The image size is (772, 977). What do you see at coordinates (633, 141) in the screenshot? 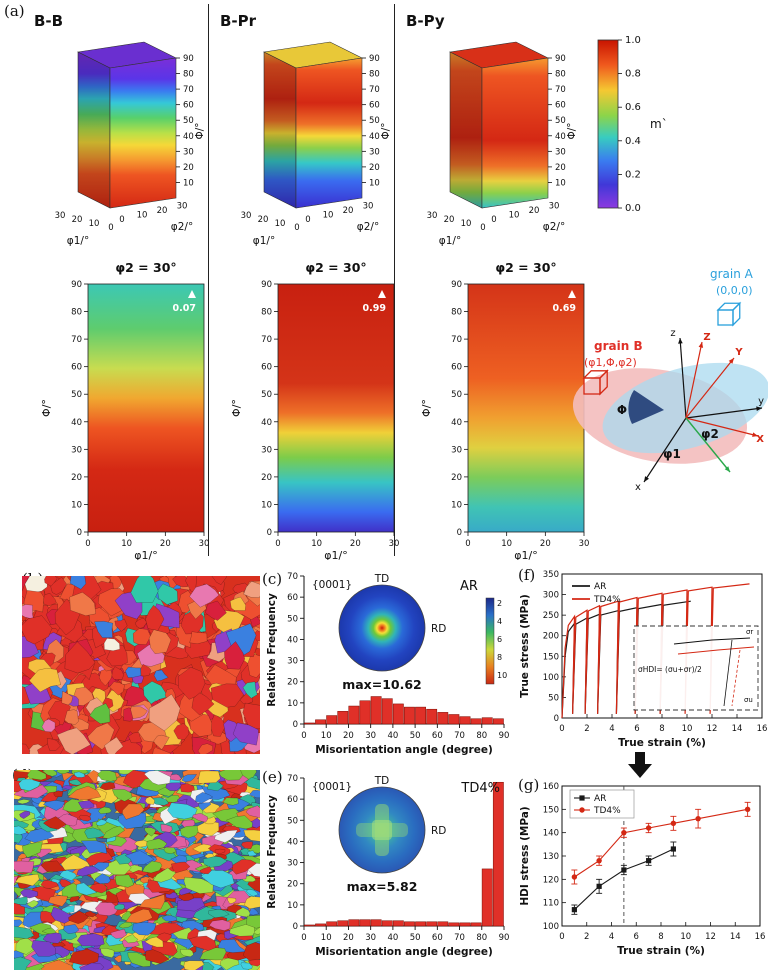
I see `svg-text: 0.4` at bounding box center [633, 141].